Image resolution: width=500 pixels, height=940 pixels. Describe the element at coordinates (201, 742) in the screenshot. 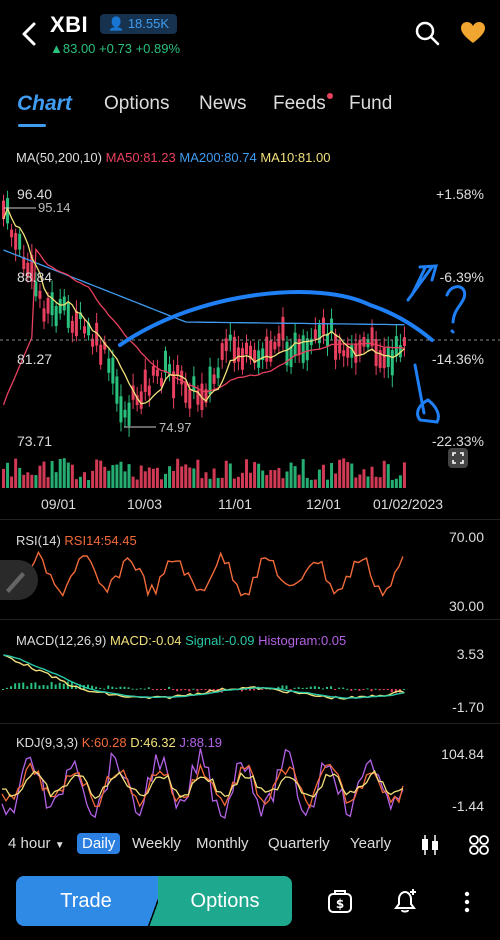

I see `kdj-j: J:88.19` at that location.